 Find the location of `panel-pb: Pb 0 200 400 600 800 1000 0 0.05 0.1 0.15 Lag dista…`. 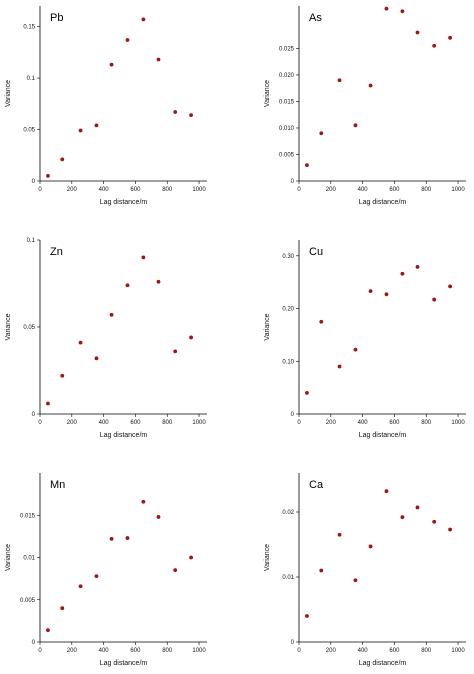

panel-pb: Pb 0 200 400 600 800 1000 0 0.05 0.1 0.15 Lag dista… is located at coordinates (106, 106).